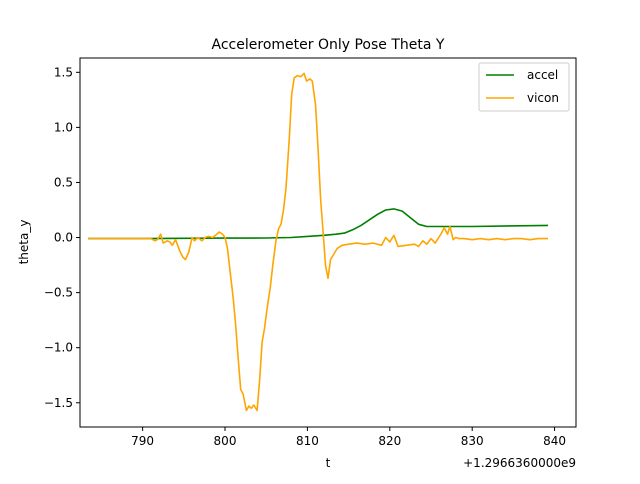 The height and width of the screenshot is (484, 640). I want to click on x-tick-label: 820, so click(389, 441).